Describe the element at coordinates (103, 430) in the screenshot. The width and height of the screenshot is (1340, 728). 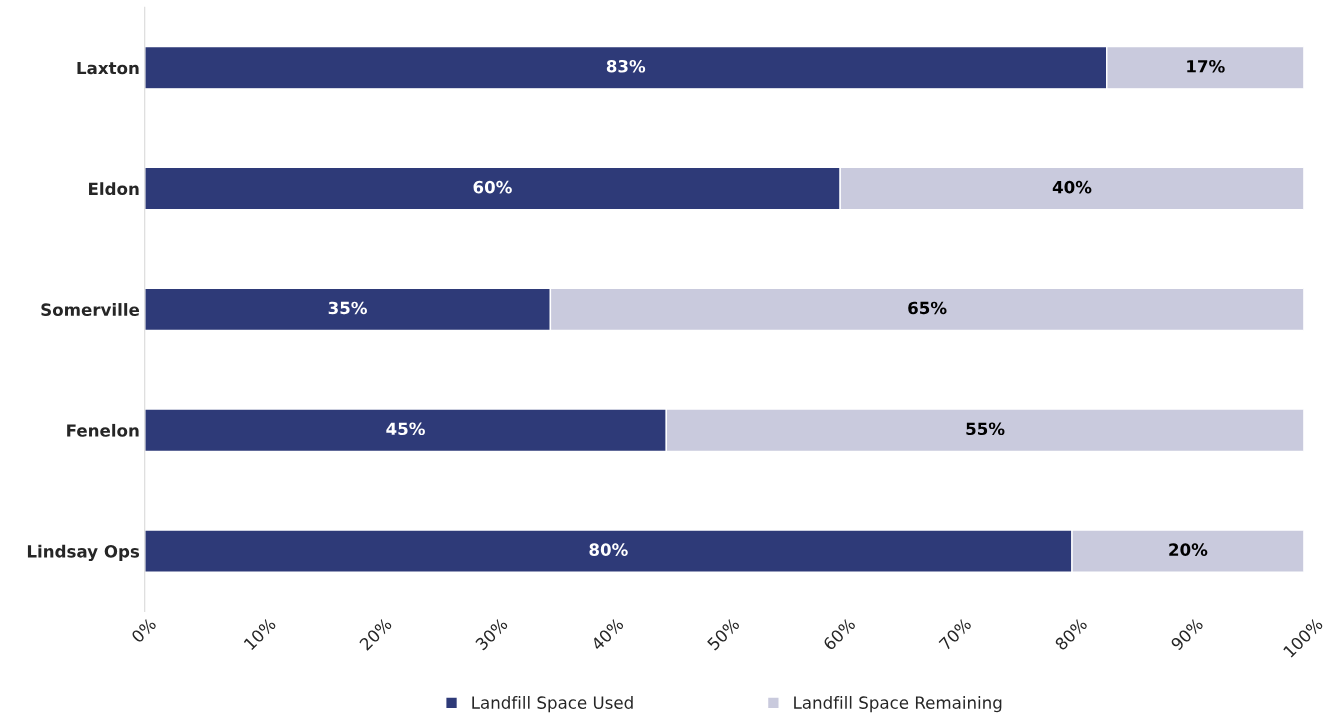
I see `y-tick-label: Fenelon` at that location.